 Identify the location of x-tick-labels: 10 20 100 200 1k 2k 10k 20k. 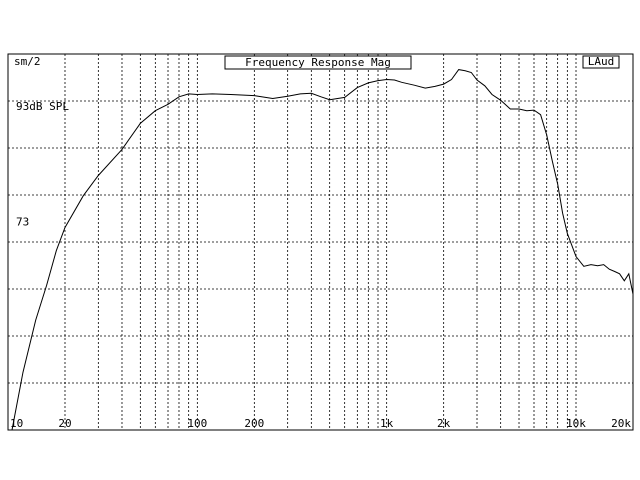
(320, 423).